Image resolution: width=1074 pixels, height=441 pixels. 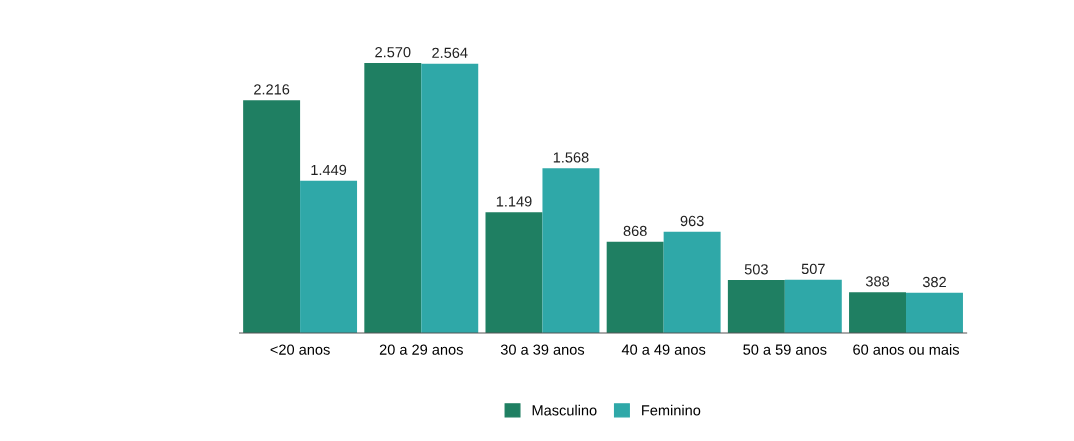 What do you see at coordinates (450, 52) in the screenshot?
I see `data-label: 2.564` at bounding box center [450, 52].